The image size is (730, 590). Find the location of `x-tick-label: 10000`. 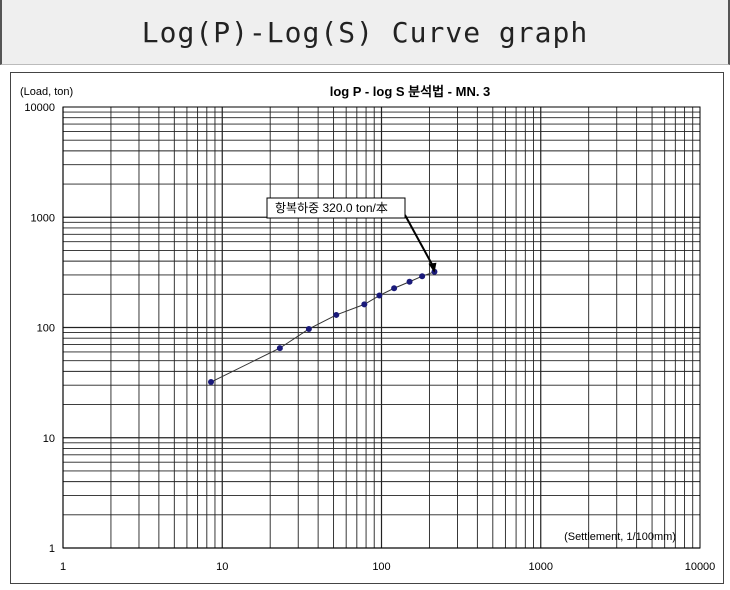

x-tick-label: 10000 is located at coordinates (700, 567).